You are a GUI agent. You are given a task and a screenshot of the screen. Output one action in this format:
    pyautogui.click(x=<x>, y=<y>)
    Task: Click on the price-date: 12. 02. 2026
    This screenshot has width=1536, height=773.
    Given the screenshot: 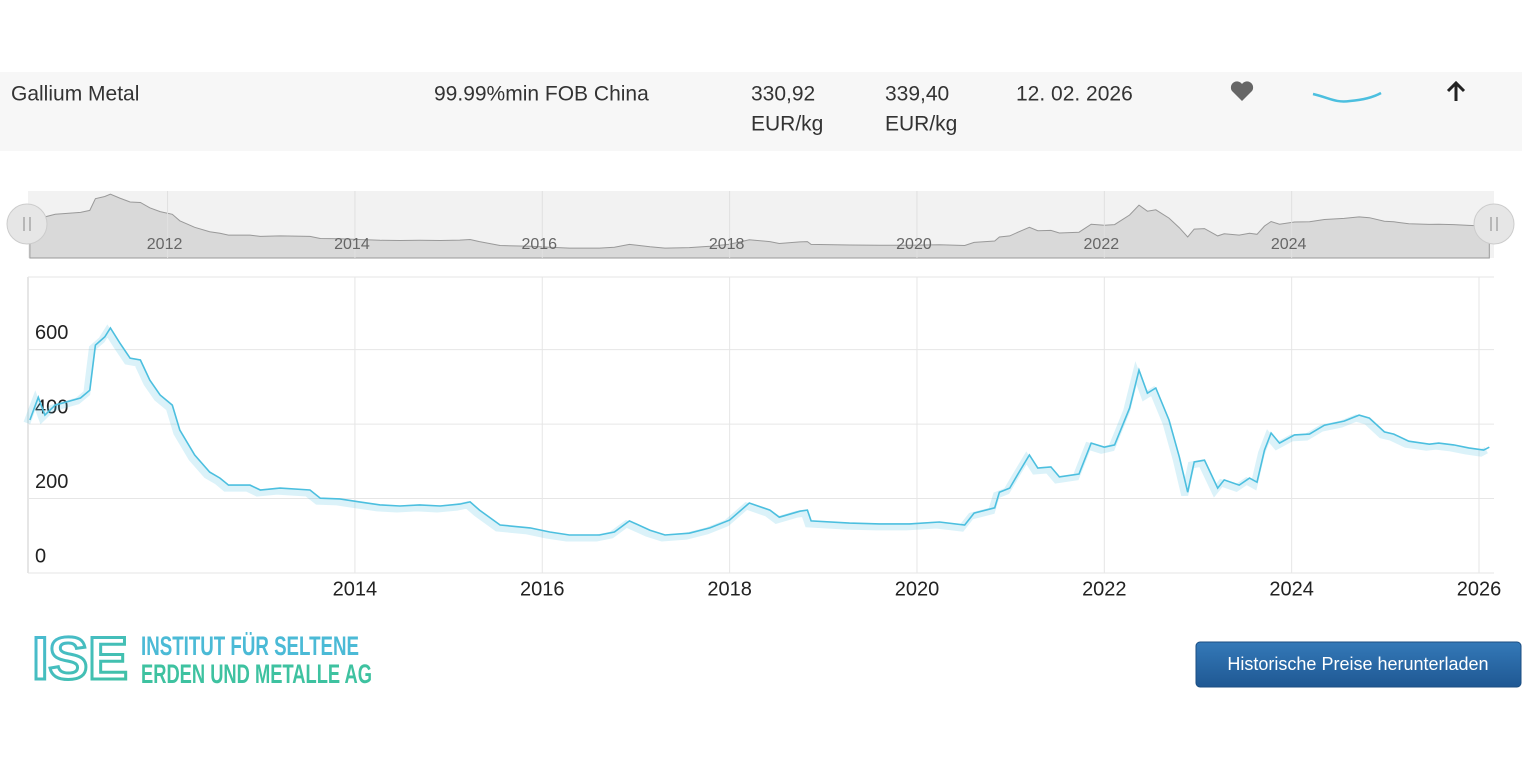 What is the action you would take?
    pyautogui.click(x=1074, y=94)
    